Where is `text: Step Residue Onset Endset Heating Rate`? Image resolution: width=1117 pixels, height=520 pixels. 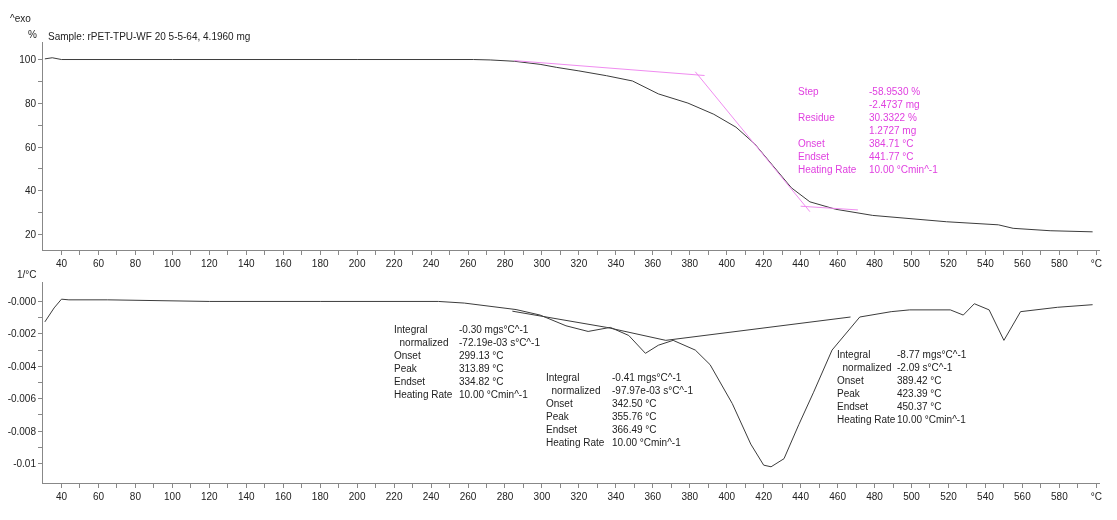 text: Step Residue Onset Endset Heating Rate is located at coordinates (827, 130).